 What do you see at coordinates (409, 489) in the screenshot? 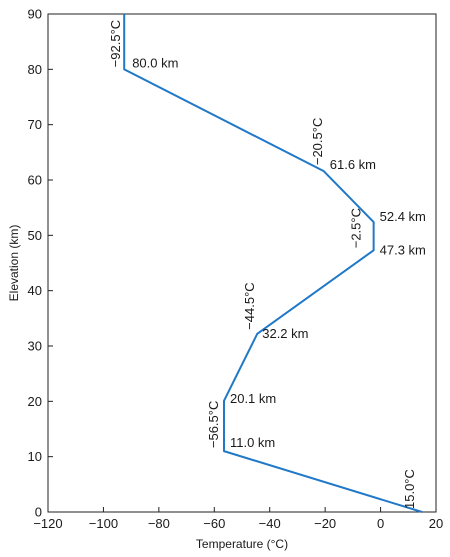
I see `temperature-label: 15.0°C` at bounding box center [409, 489].